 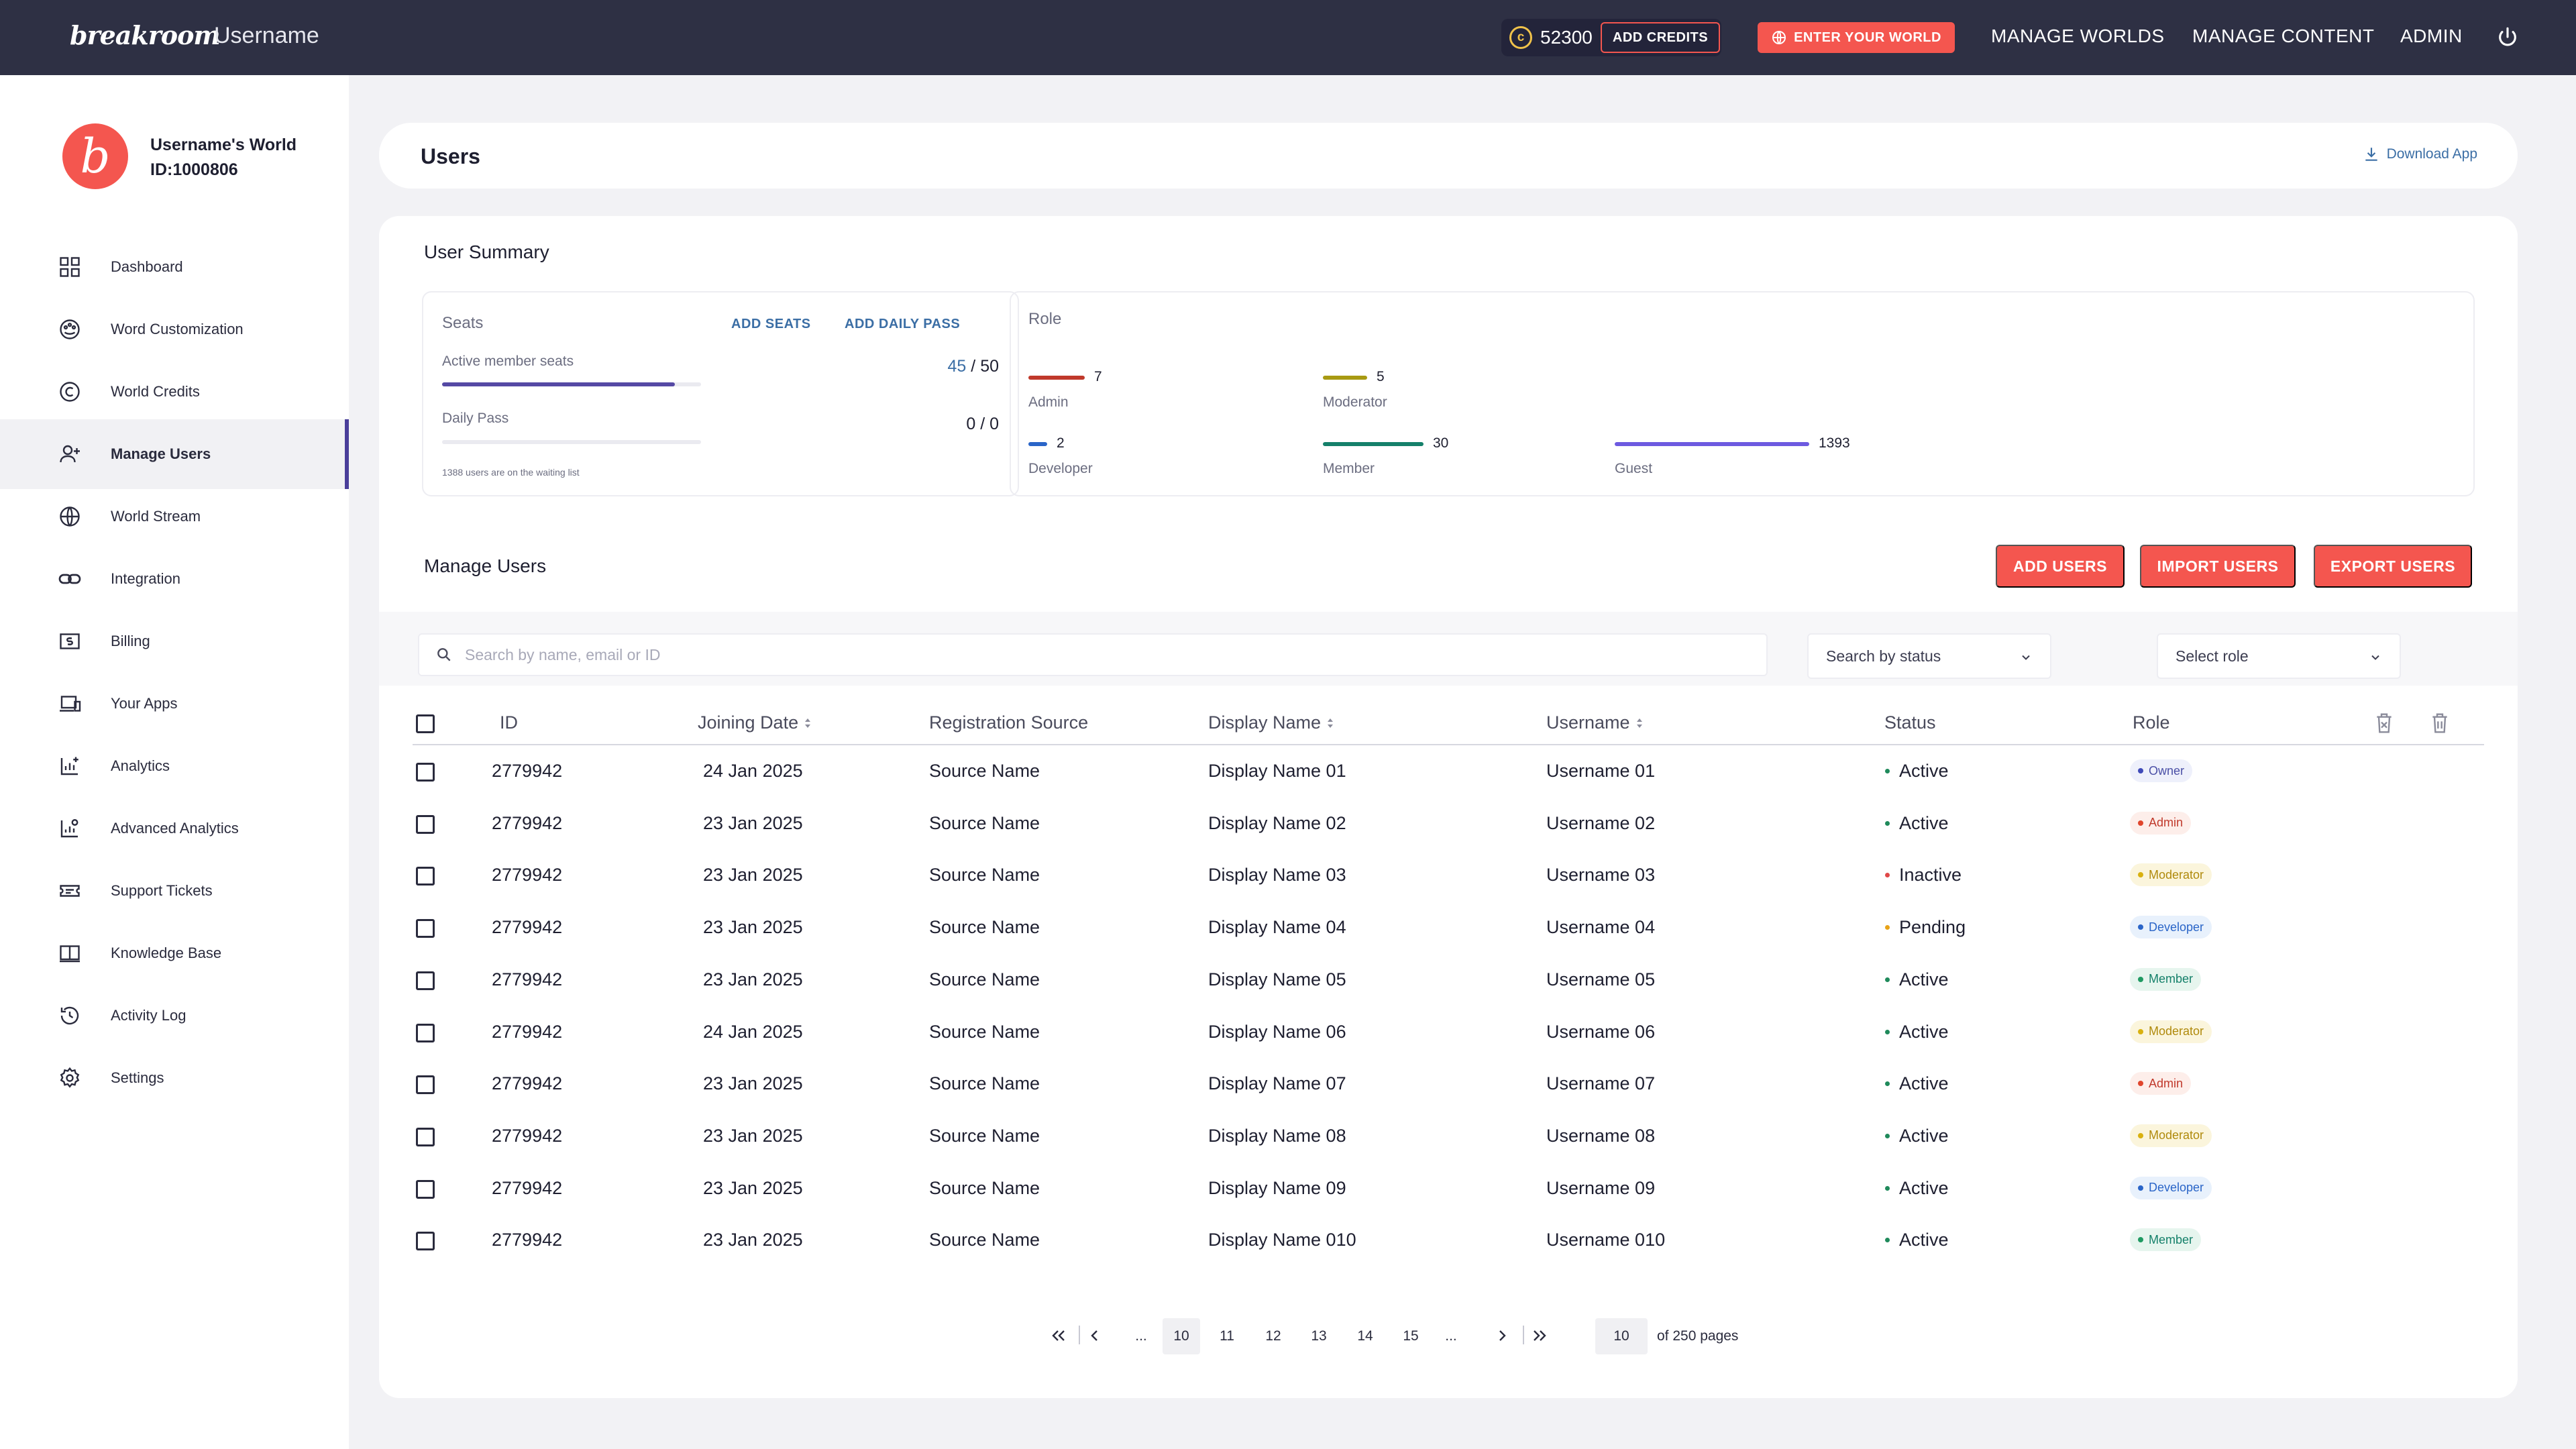 I want to click on breakroom-logo: breakroom, so click(x=145, y=35).